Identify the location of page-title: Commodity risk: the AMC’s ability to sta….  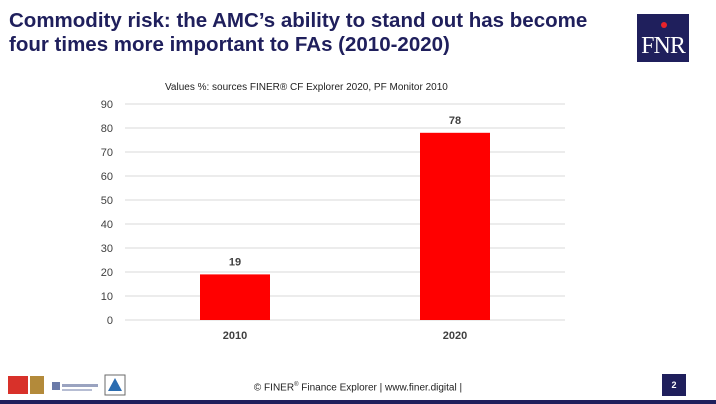
(298, 32).